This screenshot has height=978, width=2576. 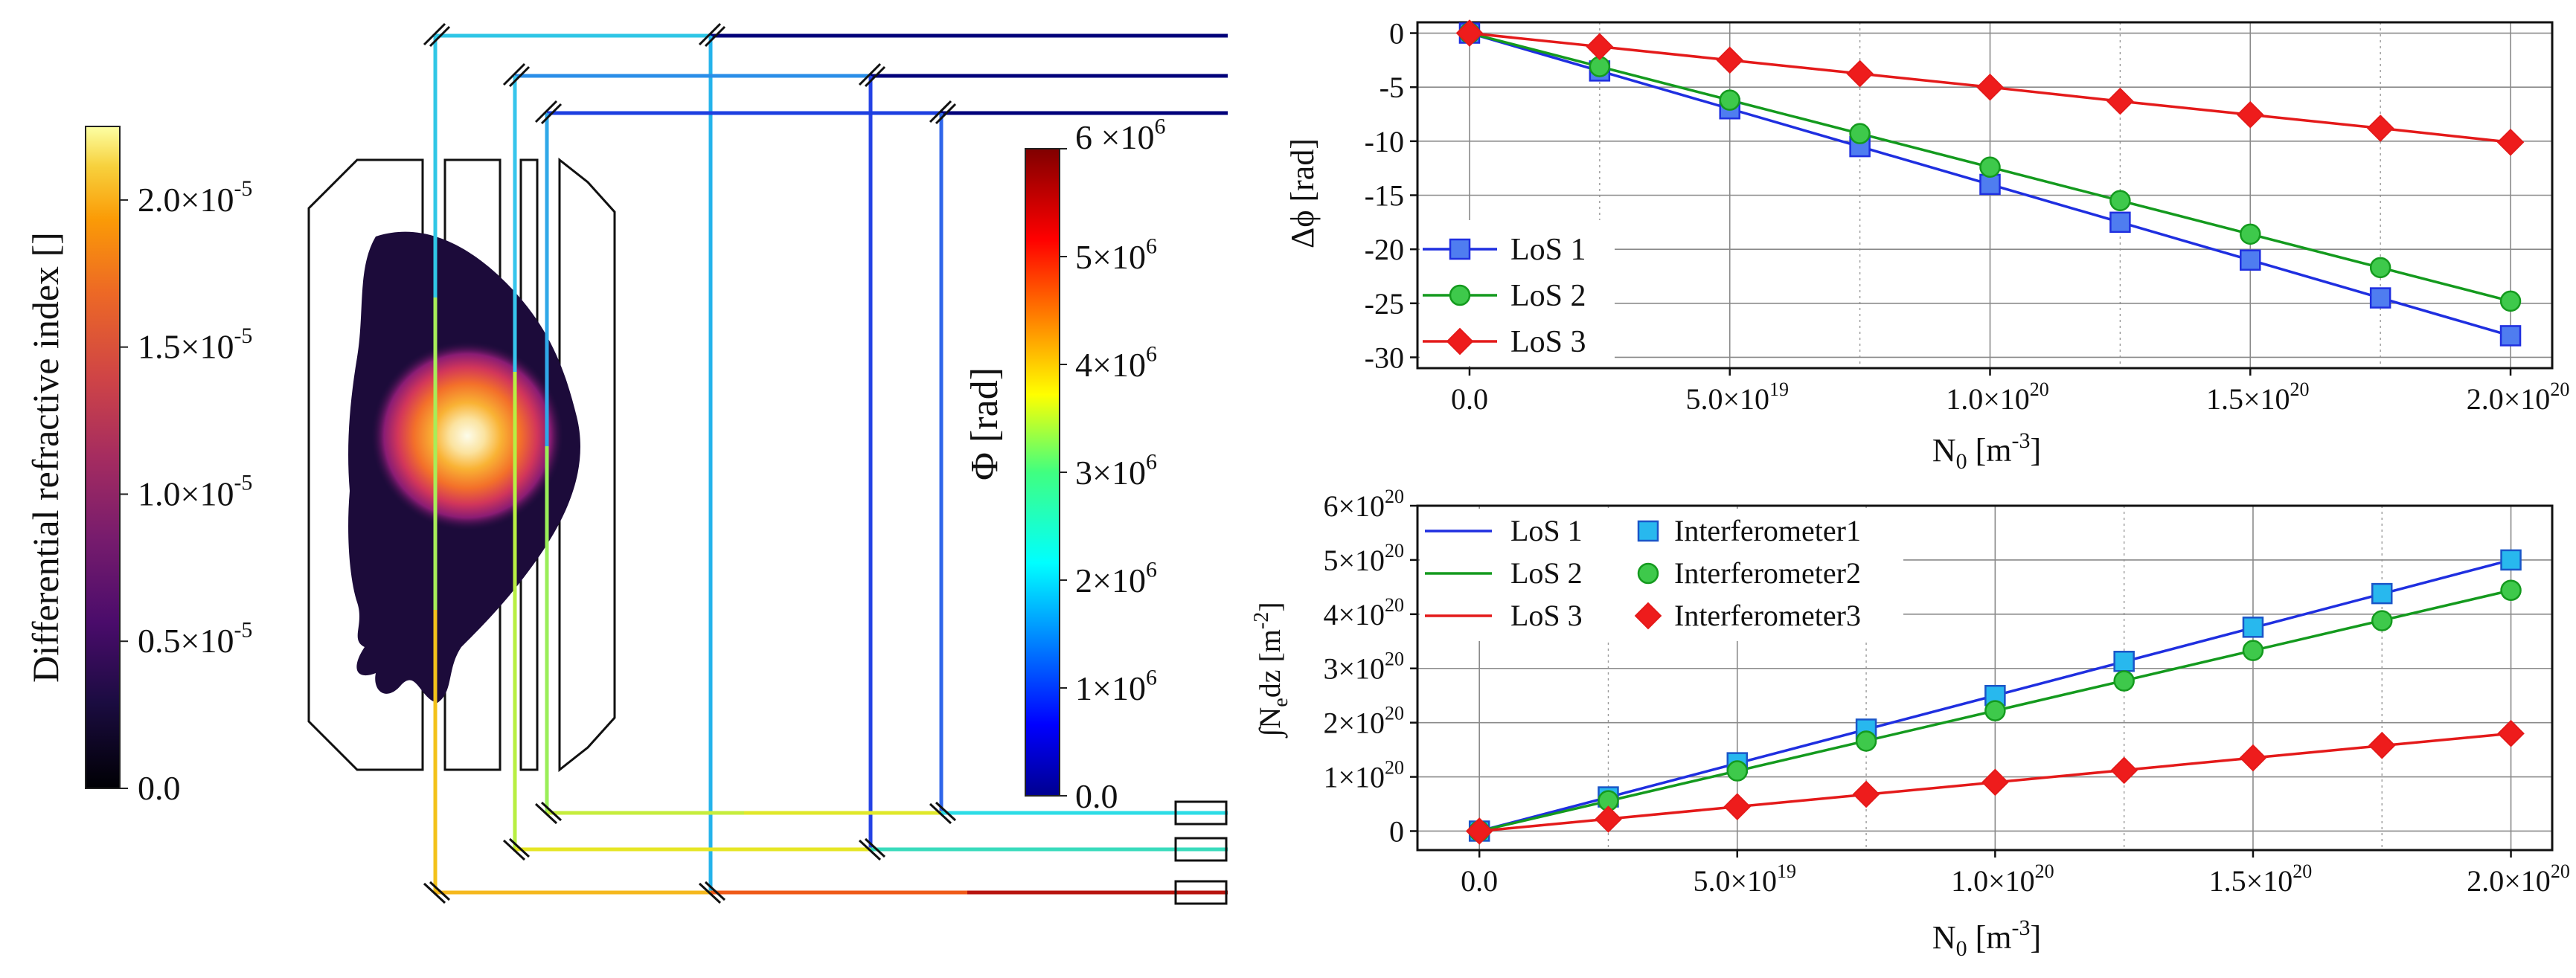 I want to click on phase-tick-label: 3×10⁶, so click(x=1116, y=470).